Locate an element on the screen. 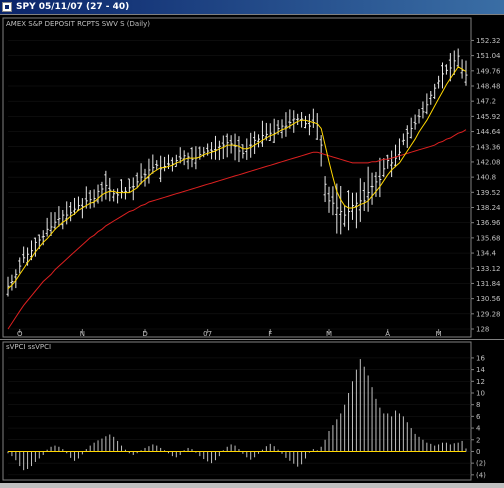  indicator-tick-label: 0 is located at coordinates (478, 452).